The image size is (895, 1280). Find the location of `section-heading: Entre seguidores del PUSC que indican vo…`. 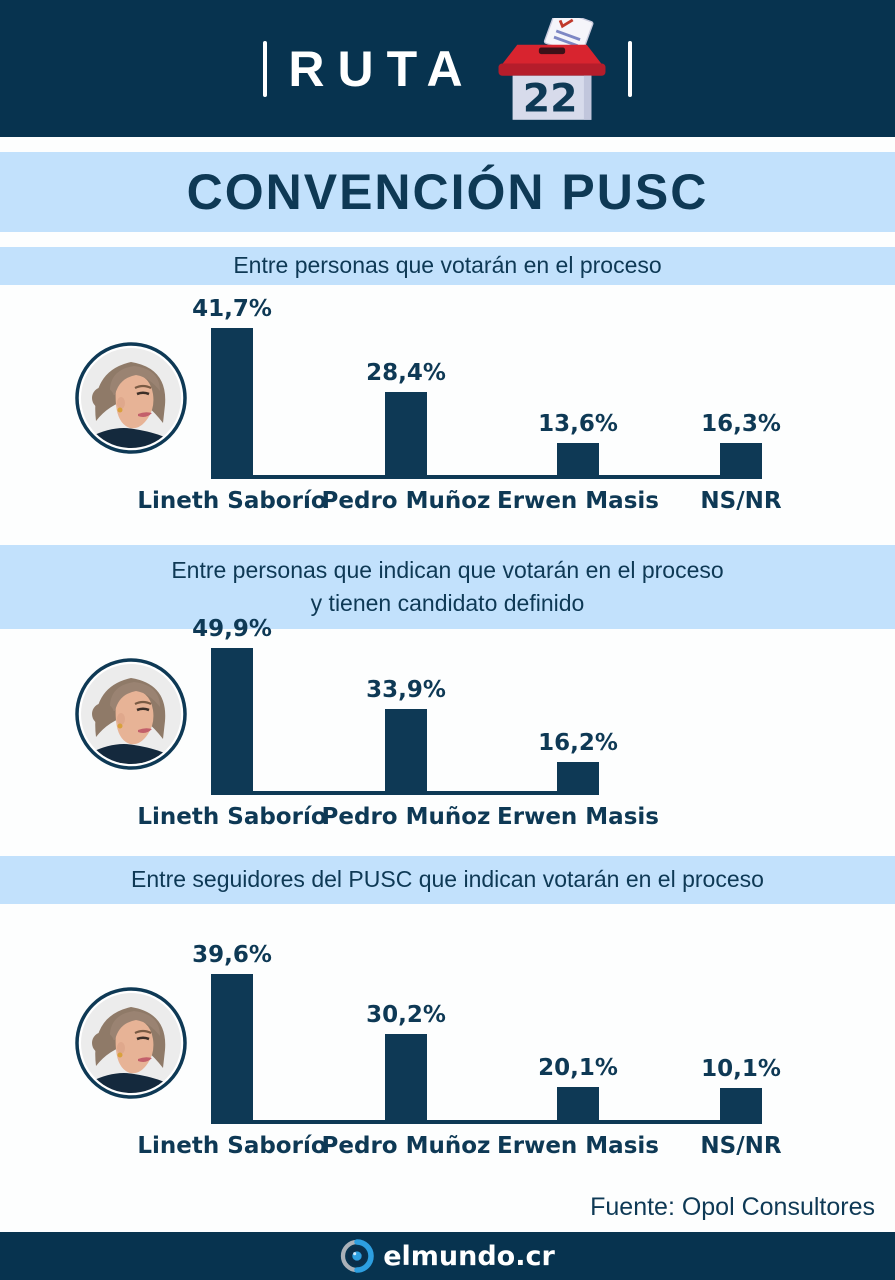

section-heading: Entre seguidores del PUSC que indican vo… is located at coordinates (447, 880).